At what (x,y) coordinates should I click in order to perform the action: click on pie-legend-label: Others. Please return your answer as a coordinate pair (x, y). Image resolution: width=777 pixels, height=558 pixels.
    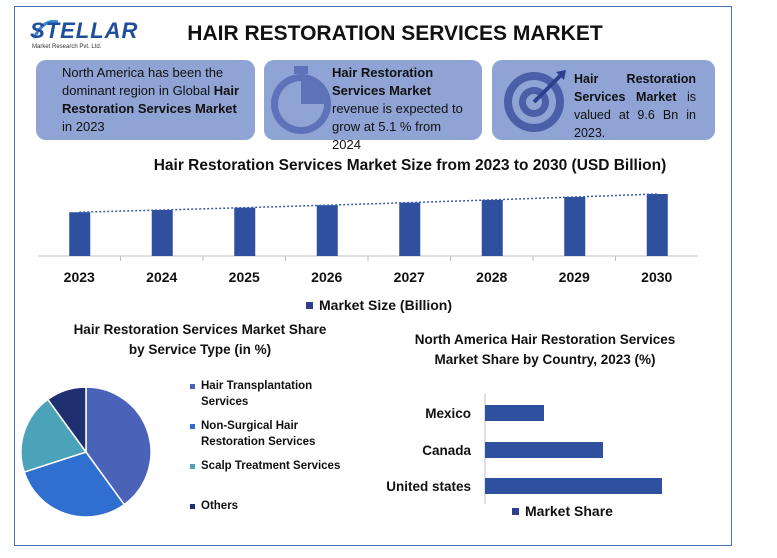
    Looking at the image, I should click on (220, 506).